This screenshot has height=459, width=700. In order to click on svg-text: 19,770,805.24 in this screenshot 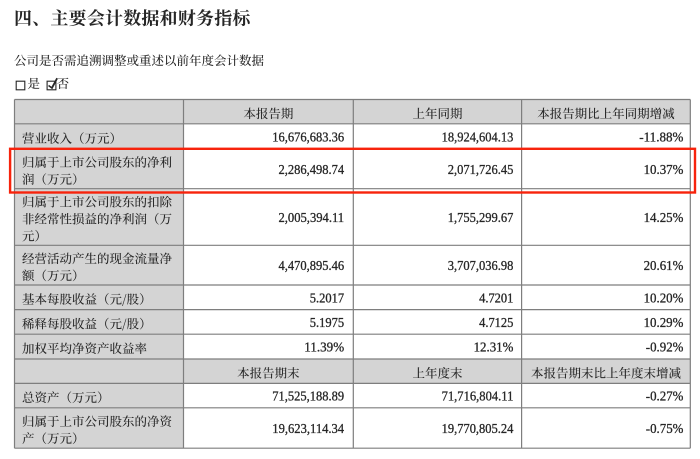, I will do `click(478, 428)`.